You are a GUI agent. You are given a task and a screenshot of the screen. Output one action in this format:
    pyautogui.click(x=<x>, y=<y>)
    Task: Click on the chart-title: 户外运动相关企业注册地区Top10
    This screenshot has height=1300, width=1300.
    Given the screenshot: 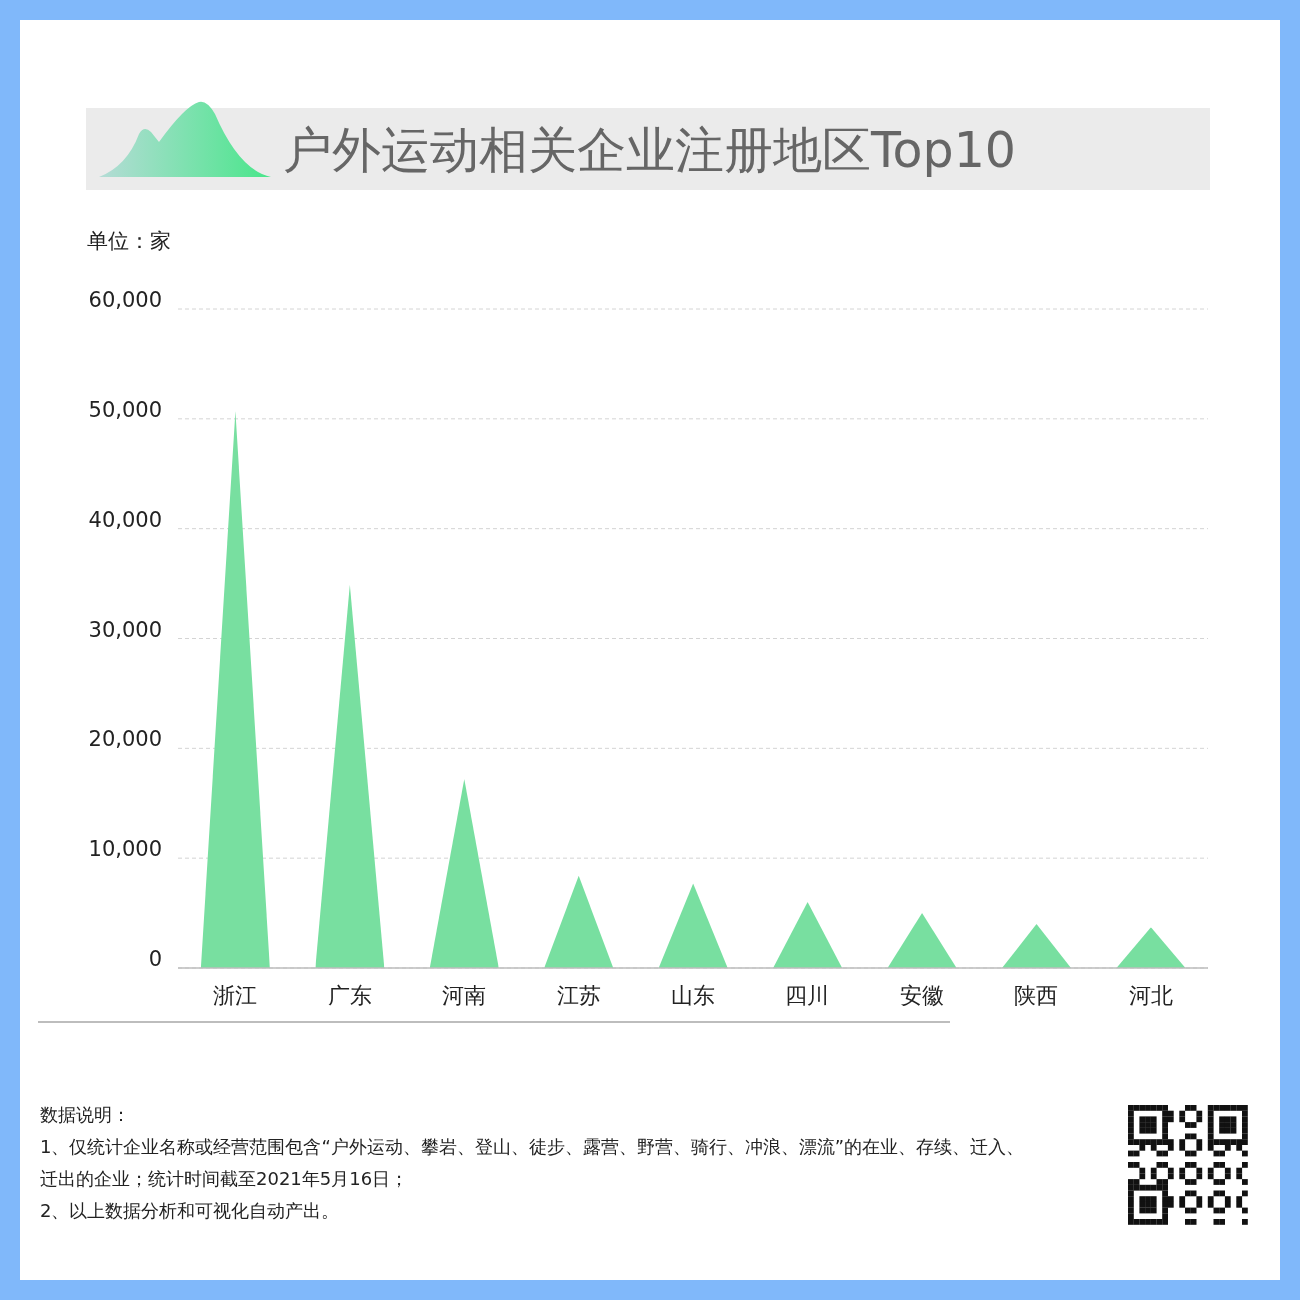 What is the action you would take?
    pyautogui.click(x=650, y=151)
    